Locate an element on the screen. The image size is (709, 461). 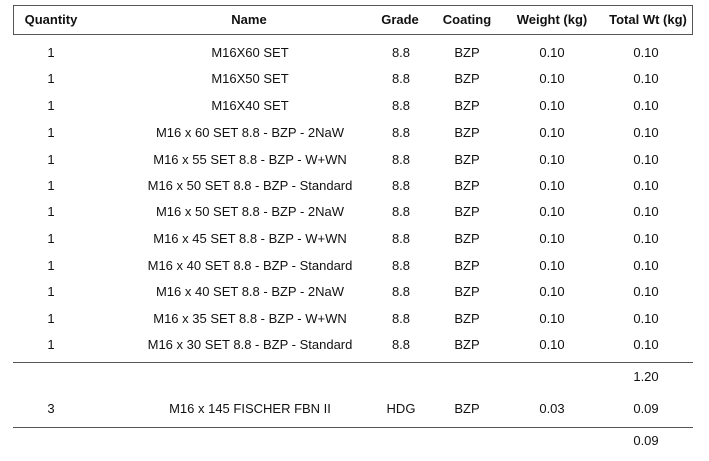
cell-name: M16 x 50 SET 8.8 - BZP - 2NaW is located at coordinates (250, 211).